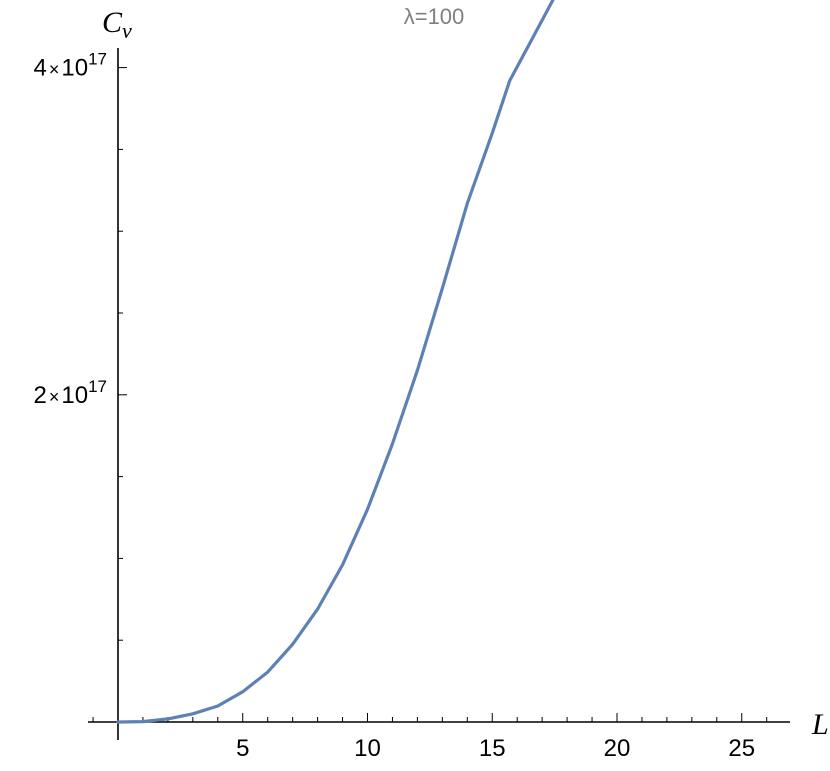 This screenshot has width=830, height=771. I want to click on y-axis-label-group: C v, so click(117, 24).